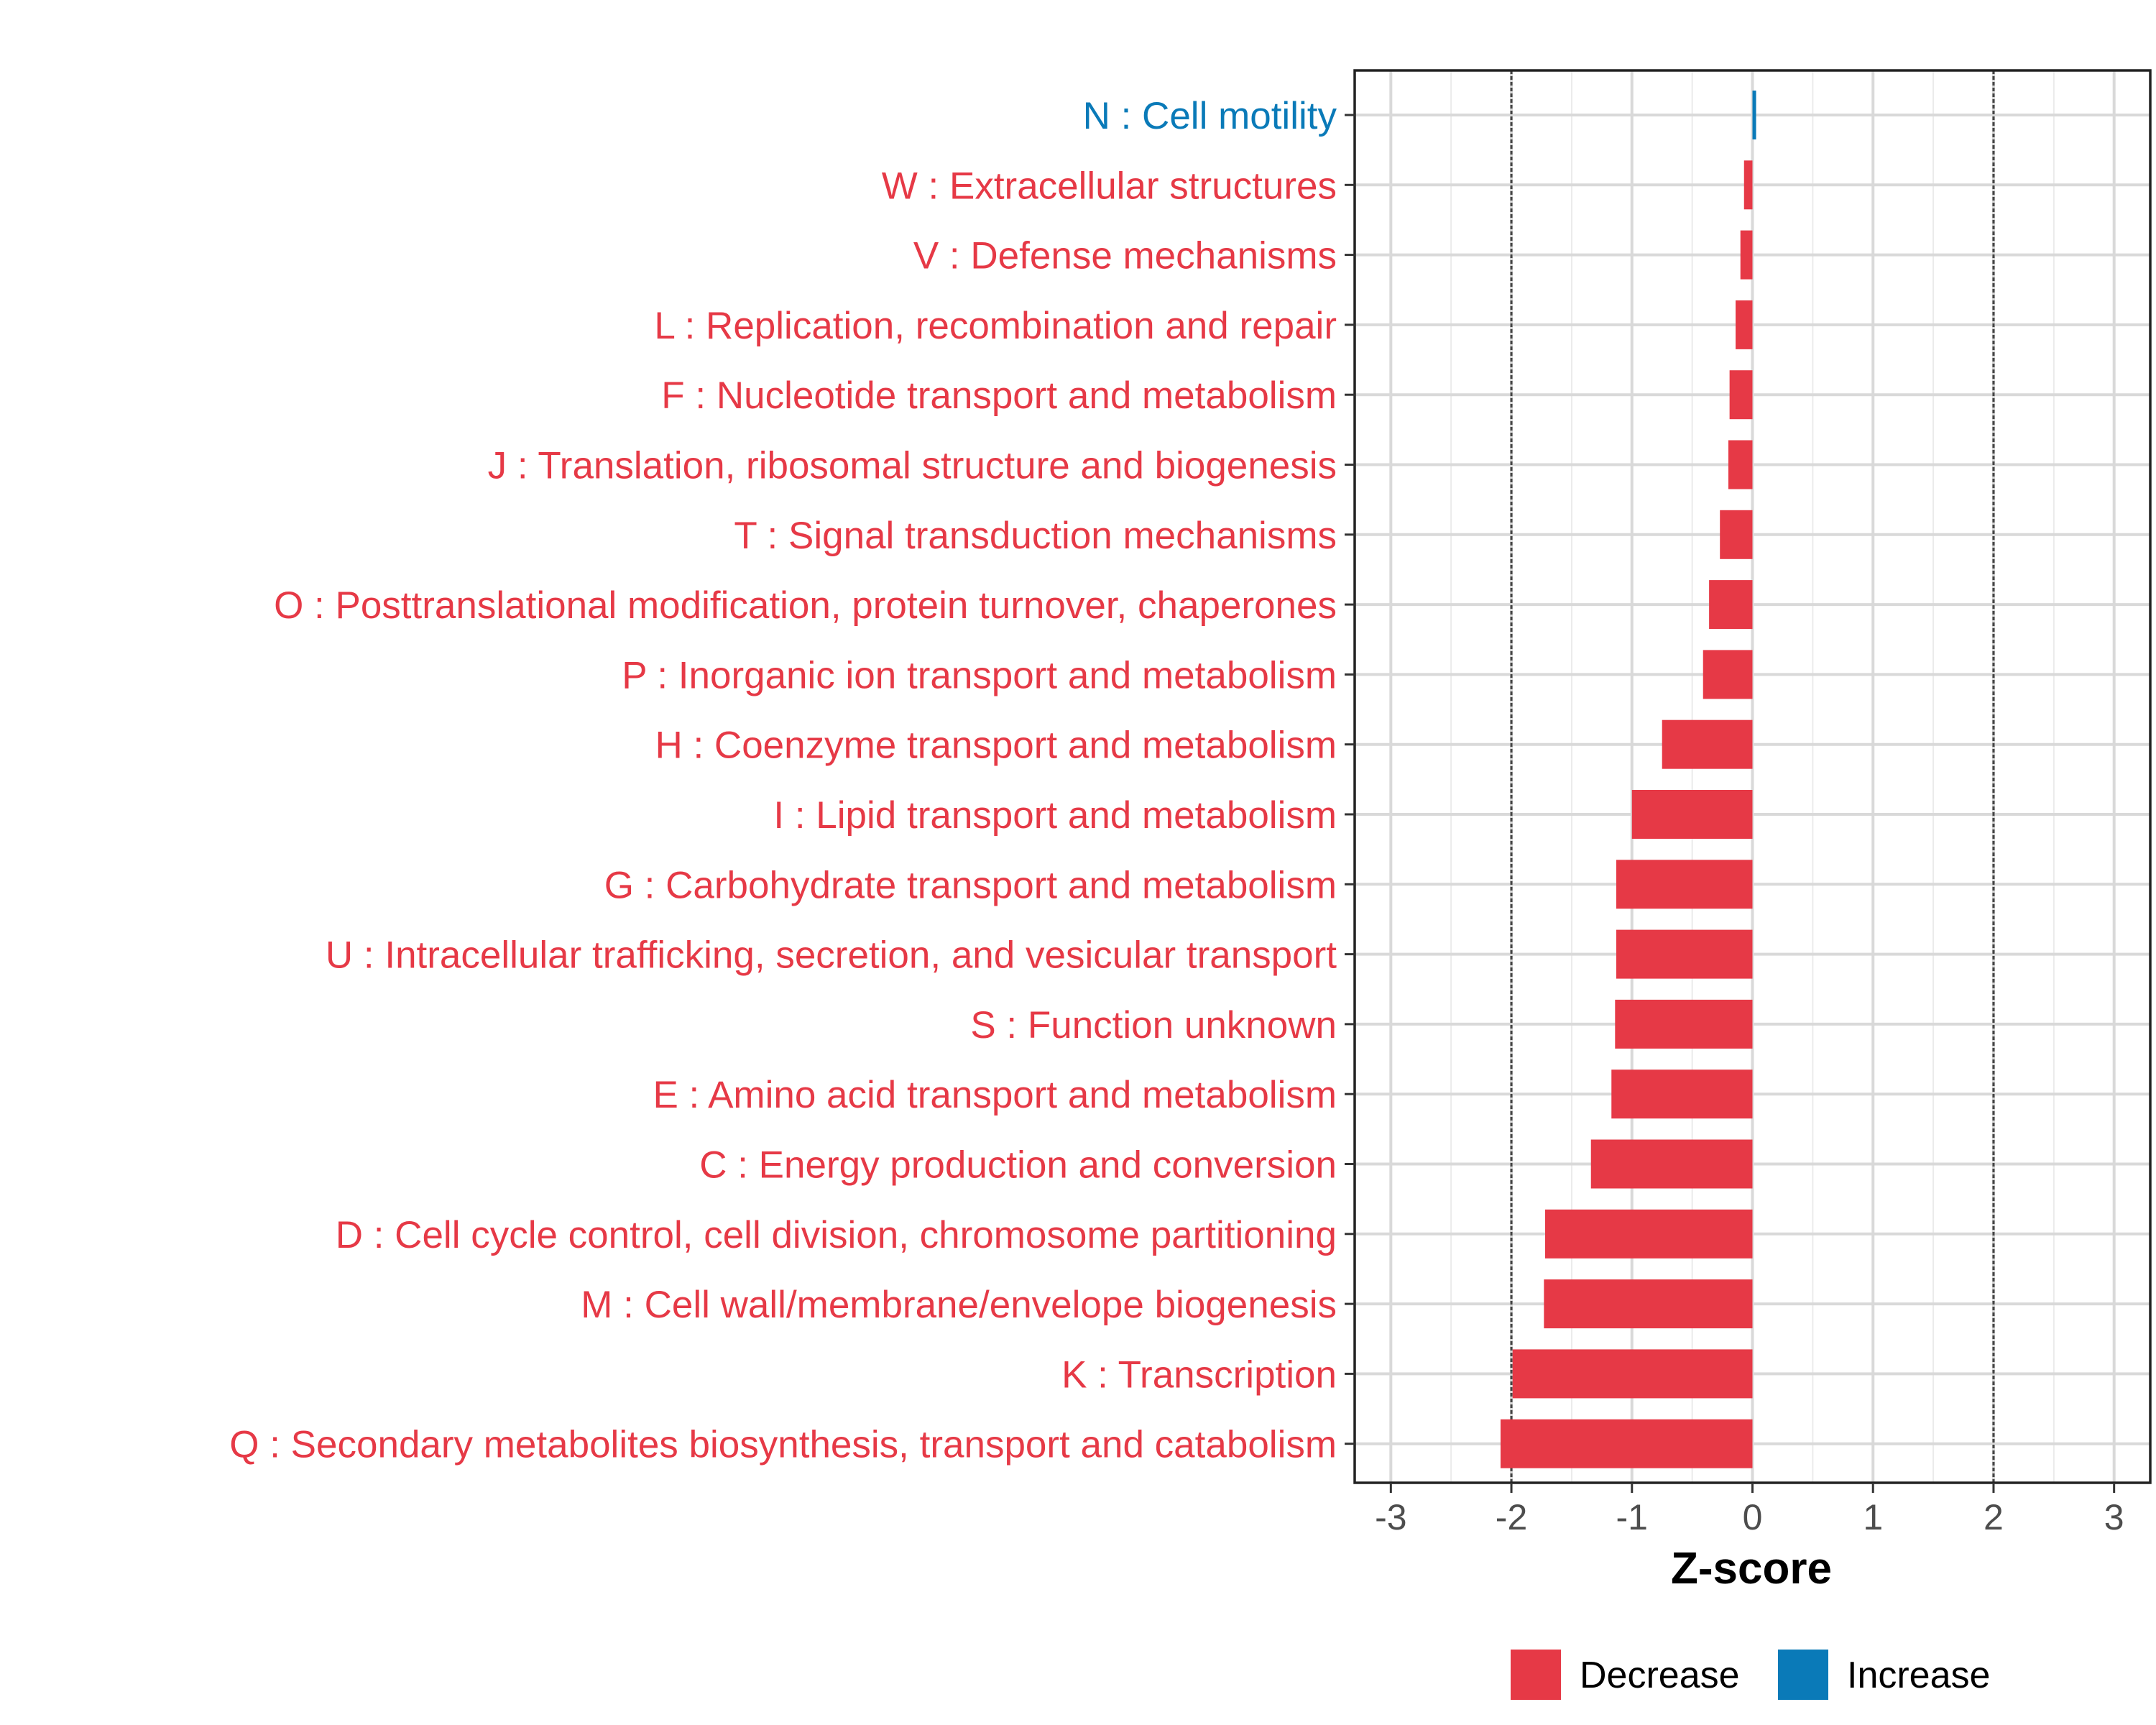  What do you see at coordinates (1632, 1517) in the screenshot?
I see `x-tick-label: -1` at bounding box center [1632, 1517].